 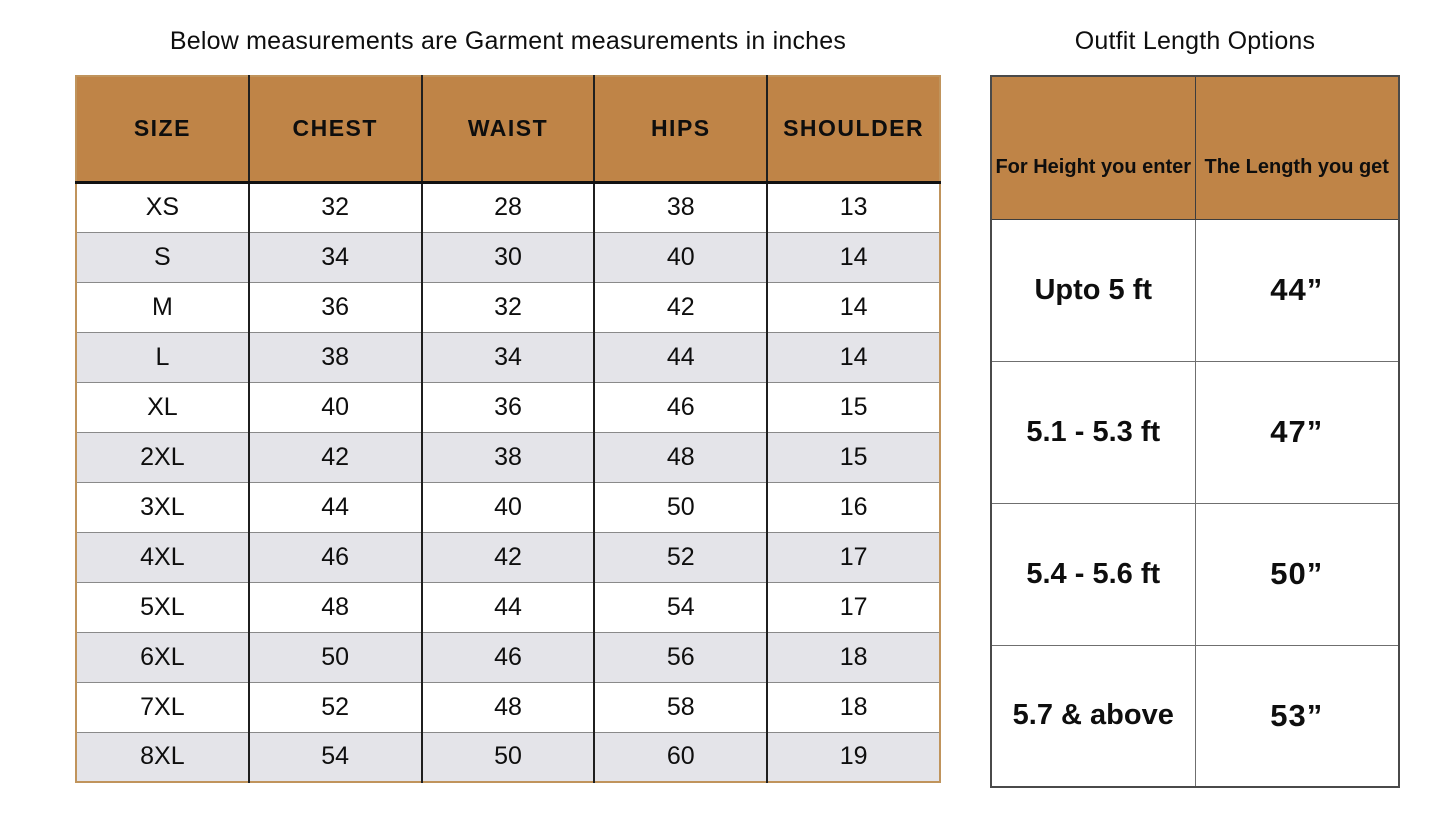 What do you see at coordinates (162, 356) in the screenshot?
I see `size-cell: L` at bounding box center [162, 356].